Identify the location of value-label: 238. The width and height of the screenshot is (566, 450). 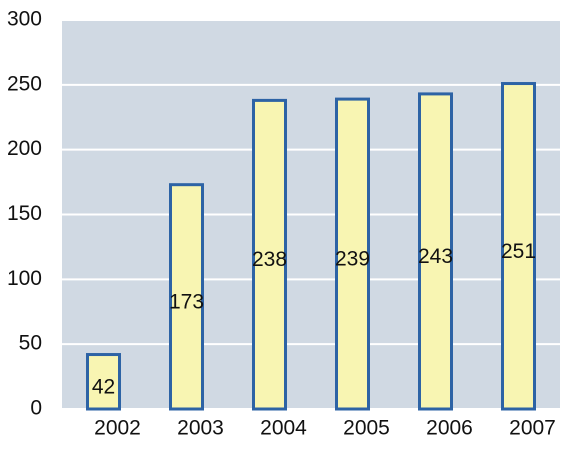
(269, 259).